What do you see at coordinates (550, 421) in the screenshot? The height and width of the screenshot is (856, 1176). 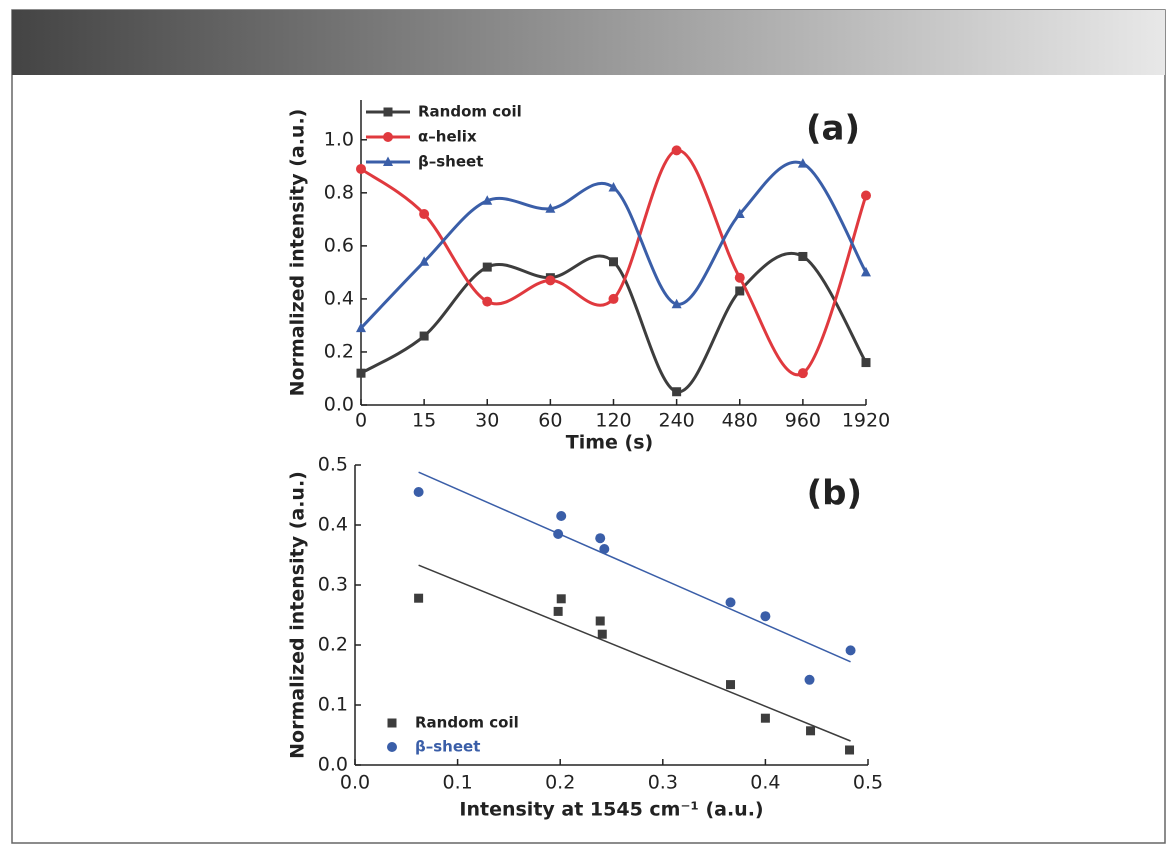 I see `x-tick-label: 60` at bounding box center [550, 421].